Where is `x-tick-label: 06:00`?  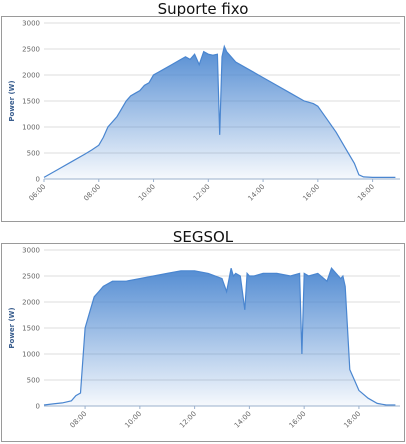
x-tick-label: 06:00 is located at coordinates (37, 193).